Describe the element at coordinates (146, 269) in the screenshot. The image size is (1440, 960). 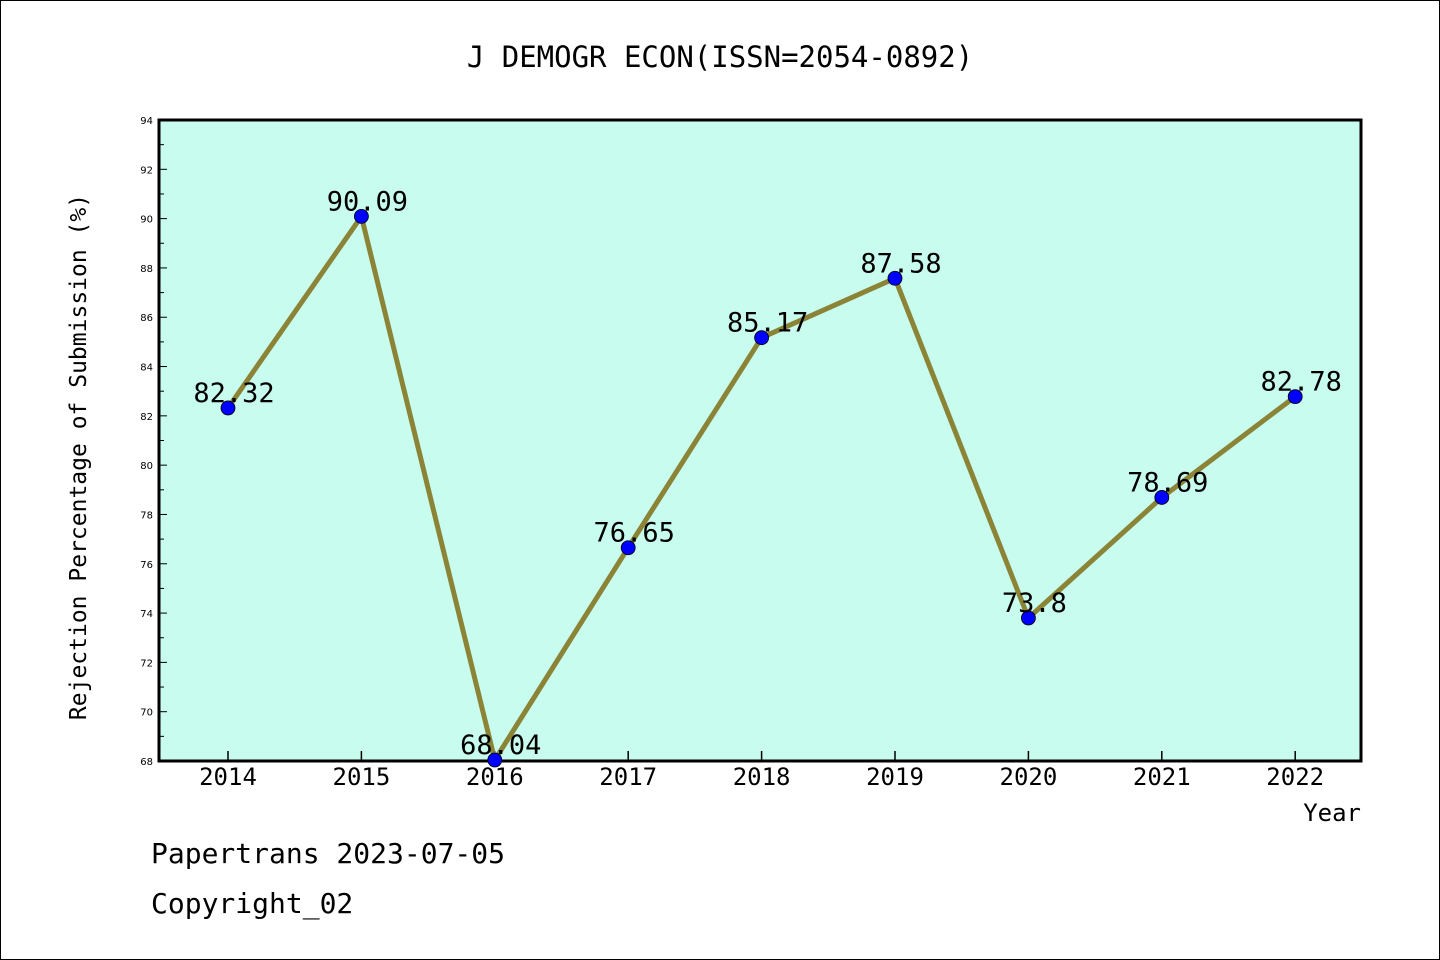
I see `y-tick-label: 88` at that location.